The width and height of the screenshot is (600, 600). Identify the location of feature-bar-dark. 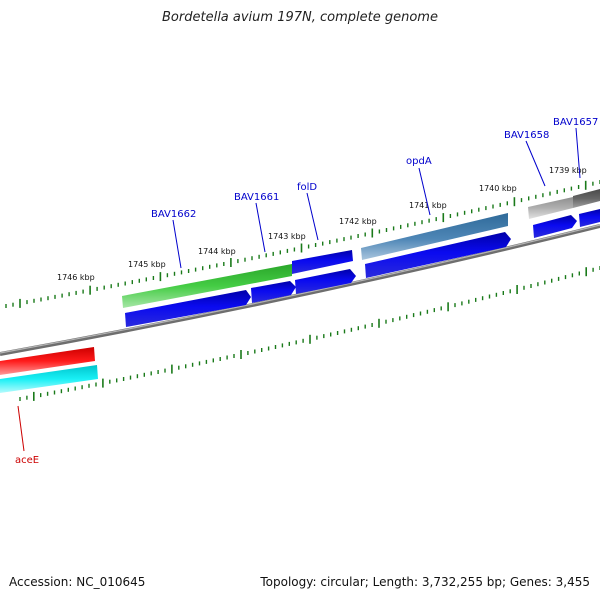
(586, 198).